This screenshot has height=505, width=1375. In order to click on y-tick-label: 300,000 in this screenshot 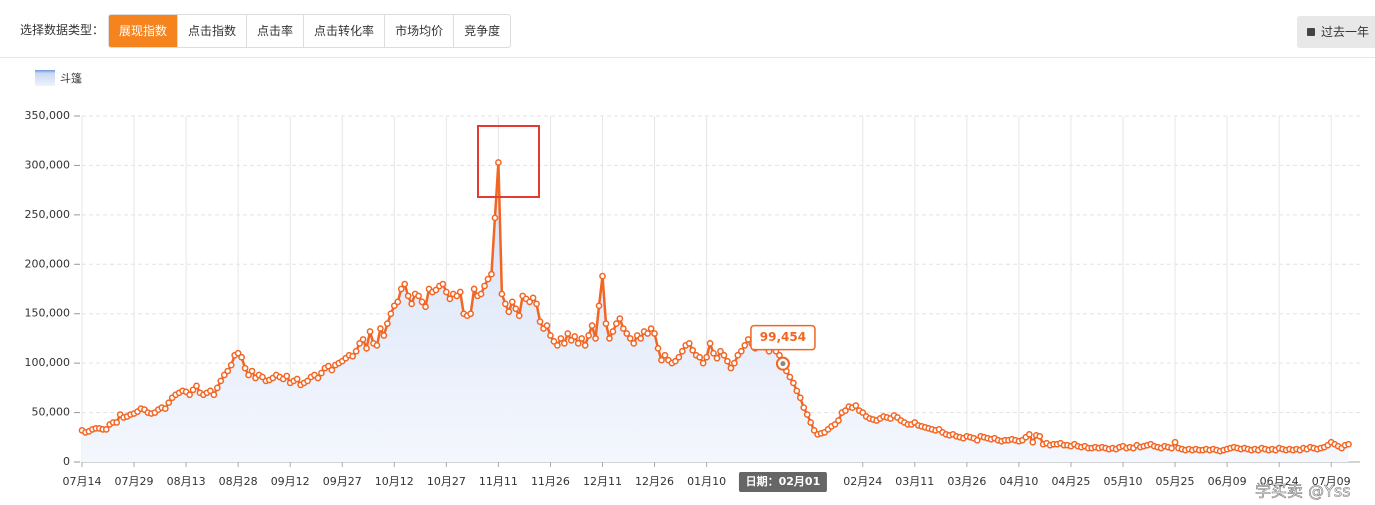, I will do `click(48, 164)`.